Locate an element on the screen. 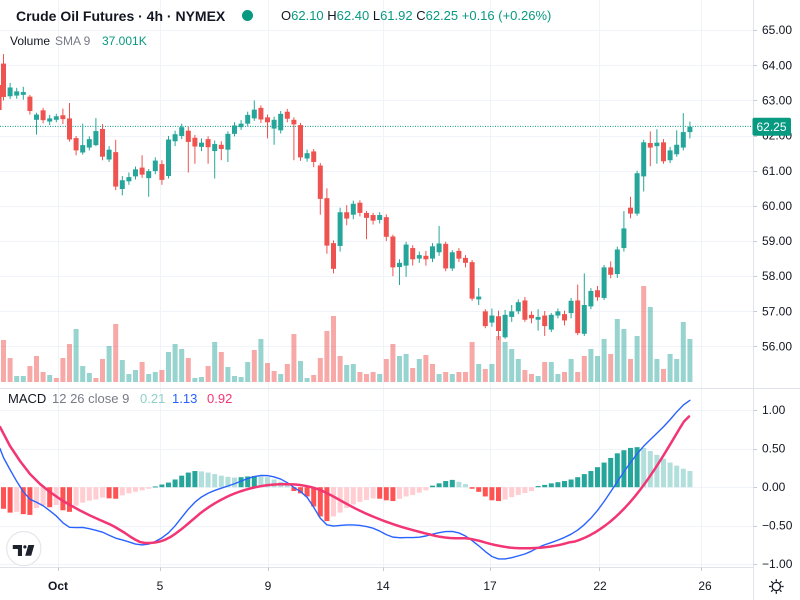 Image resolution: width=800 pixels, height=600 pixels. svg-text: 12 26 close 9 is located at coordinates (90, 398).